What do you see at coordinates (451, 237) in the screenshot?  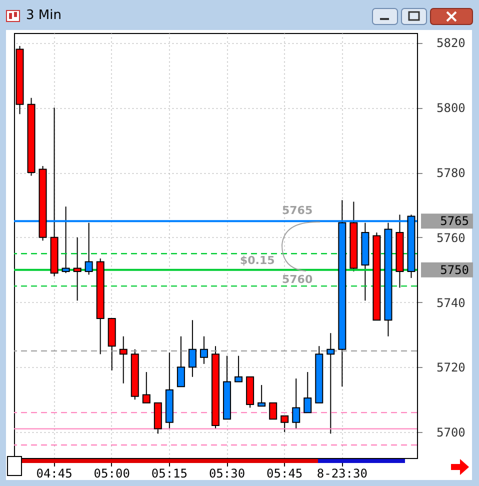 I see `y-tick-label: 5760` at bounding box center [451, 237].